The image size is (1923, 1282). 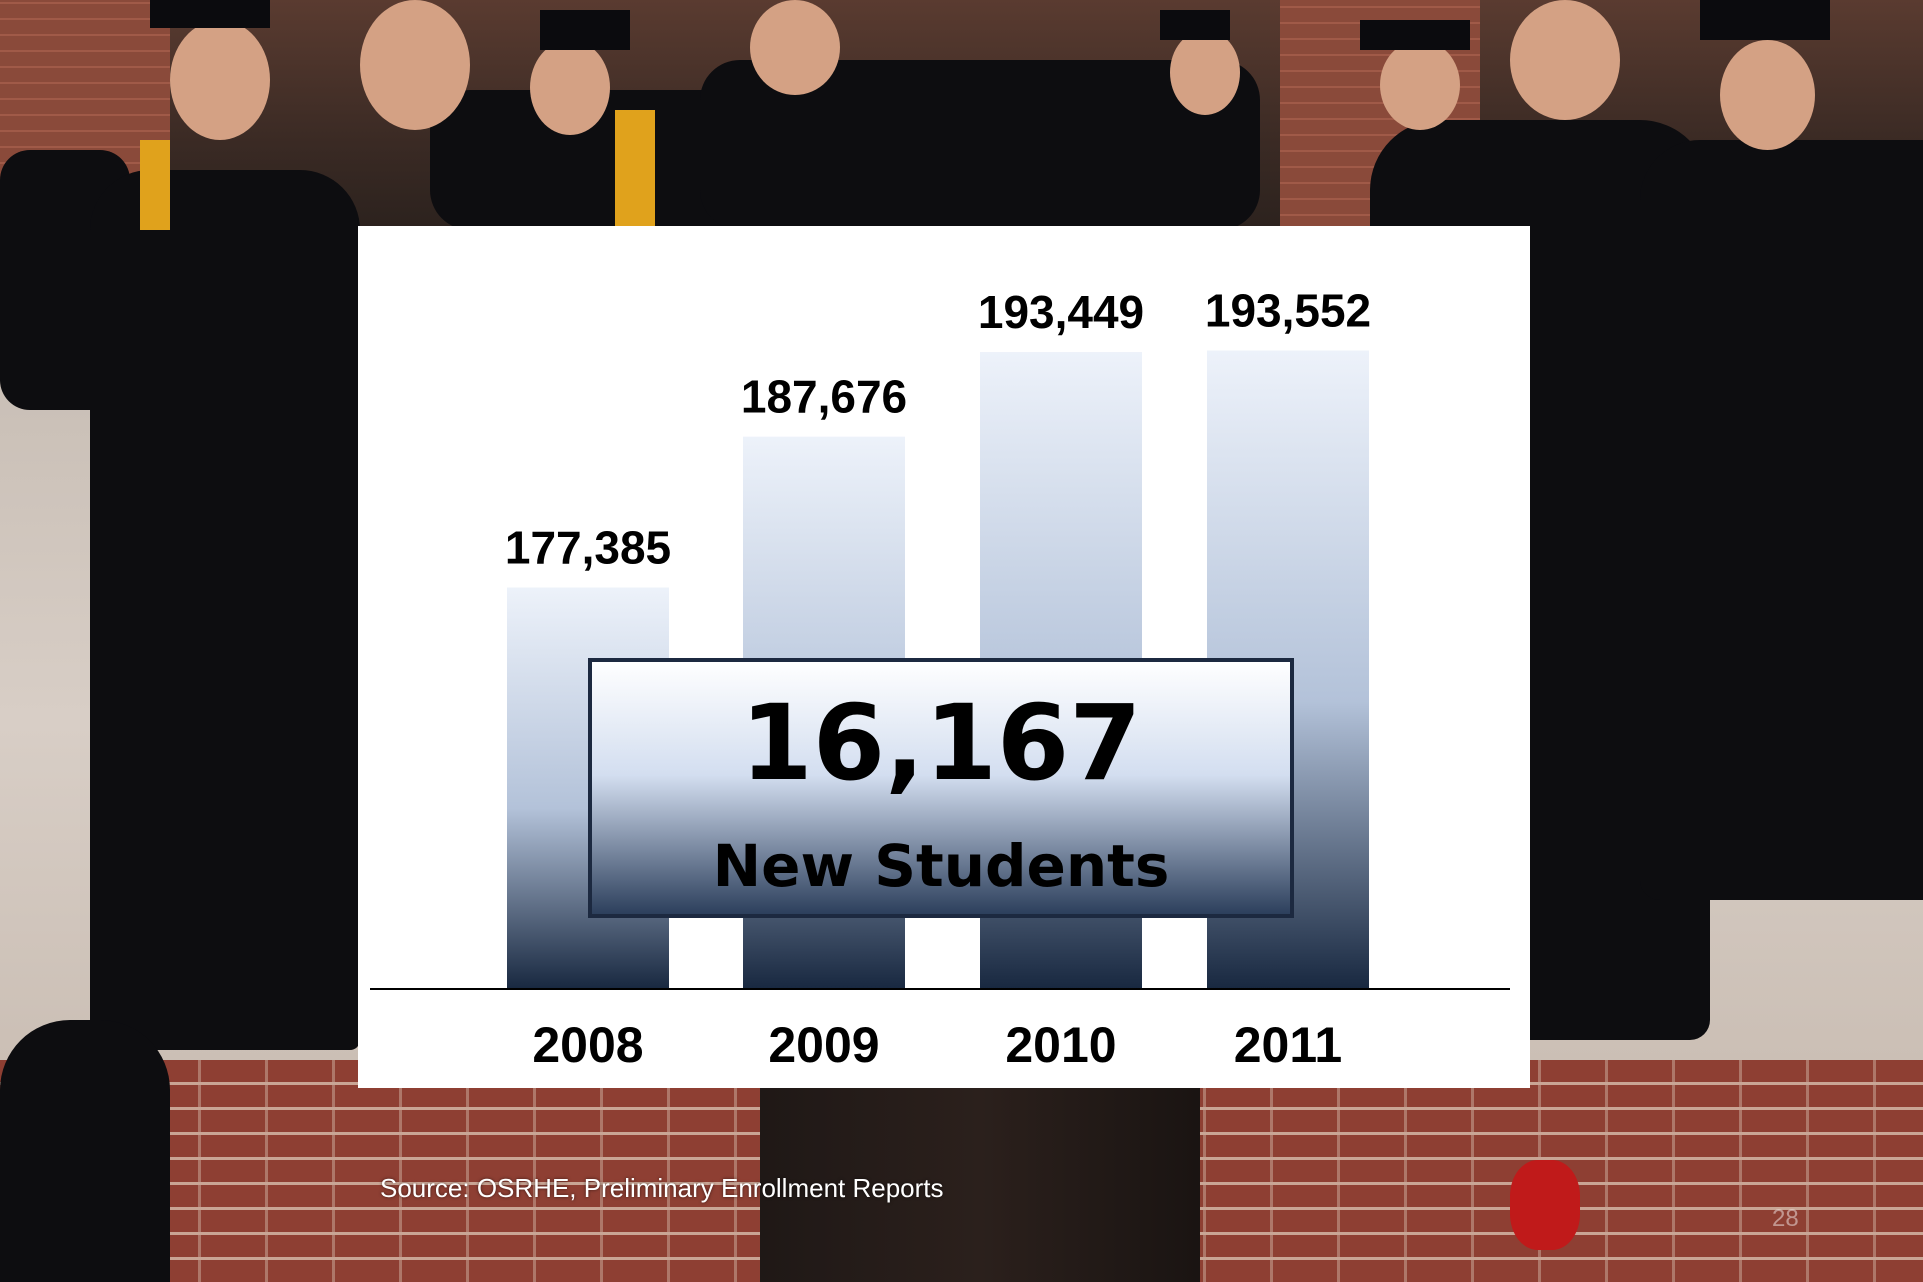 What do you see at coordinates (1061, 312) in the screenshot?
I see `value-label-2010: 193,449` at bounding box center [1061, 312].